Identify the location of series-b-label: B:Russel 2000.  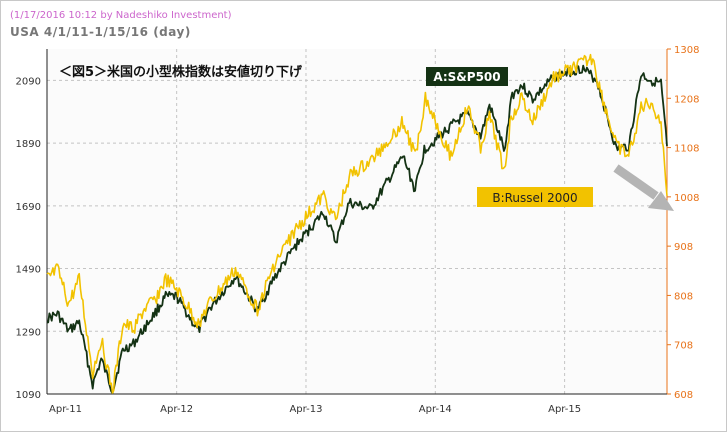
(534, 198).